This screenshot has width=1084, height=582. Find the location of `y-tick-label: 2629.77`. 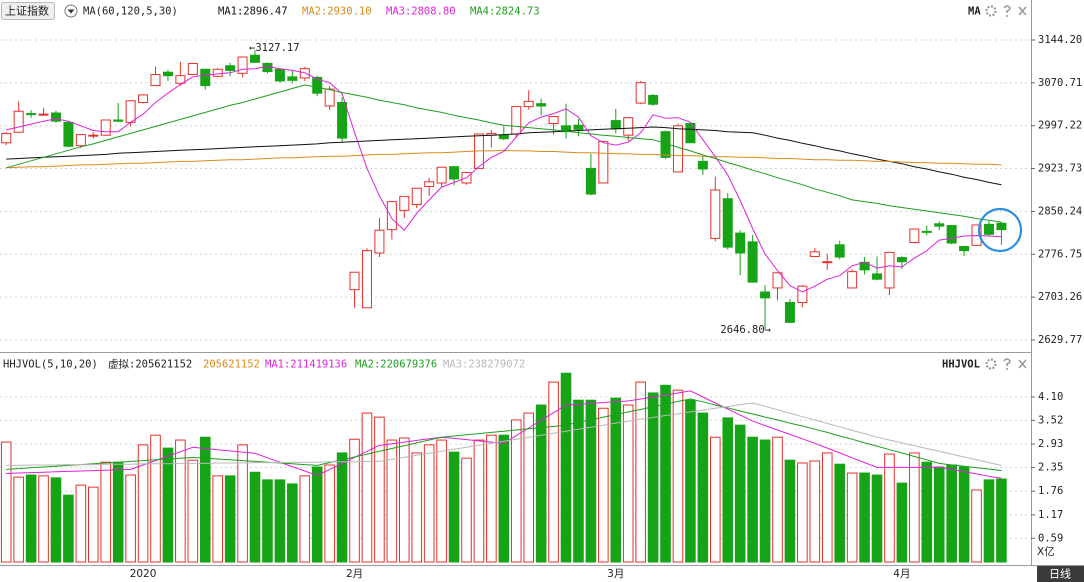

y-tick-label: 2629.77 is located at coordinates (1060, 340).